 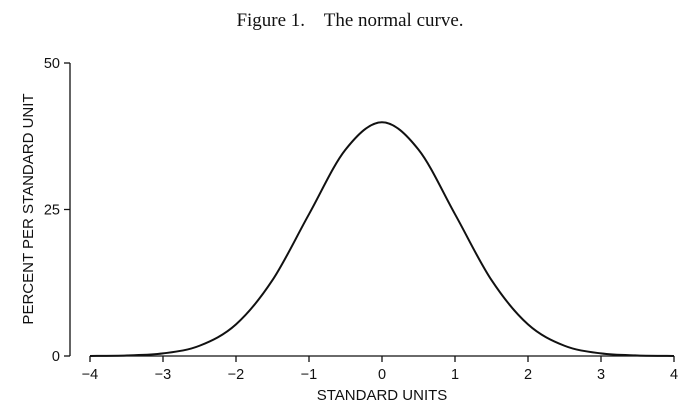 I want to click on y-tick-label: 0, so click(x=56, y=357).